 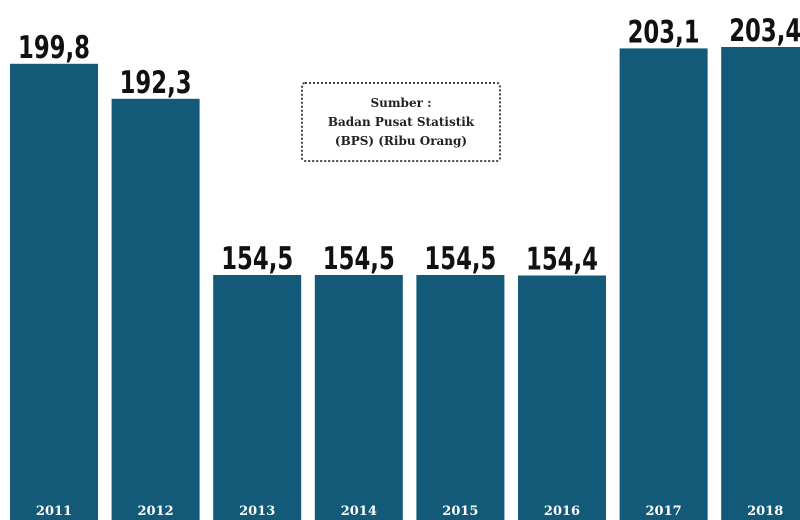 What do you see at coordinates (359, 511) in the screenshot?
I see `year-label-2014: 2014` at bounding box center [359, 511].